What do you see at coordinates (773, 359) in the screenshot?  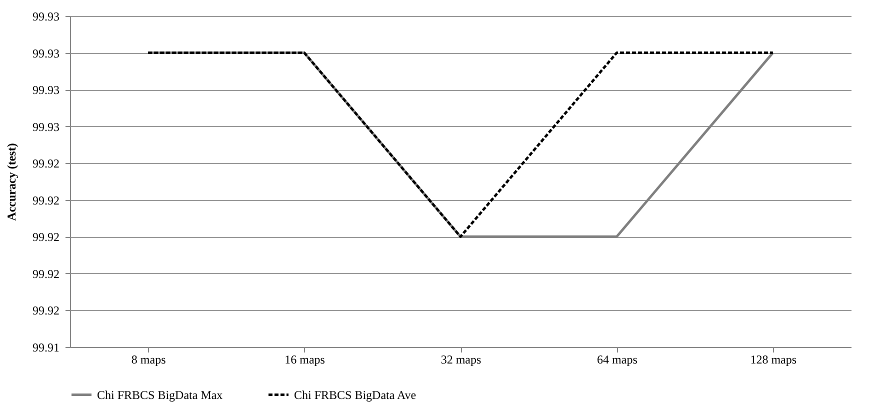 I see `x-tick-label: 128 maps` at bounding box center [773, 359].